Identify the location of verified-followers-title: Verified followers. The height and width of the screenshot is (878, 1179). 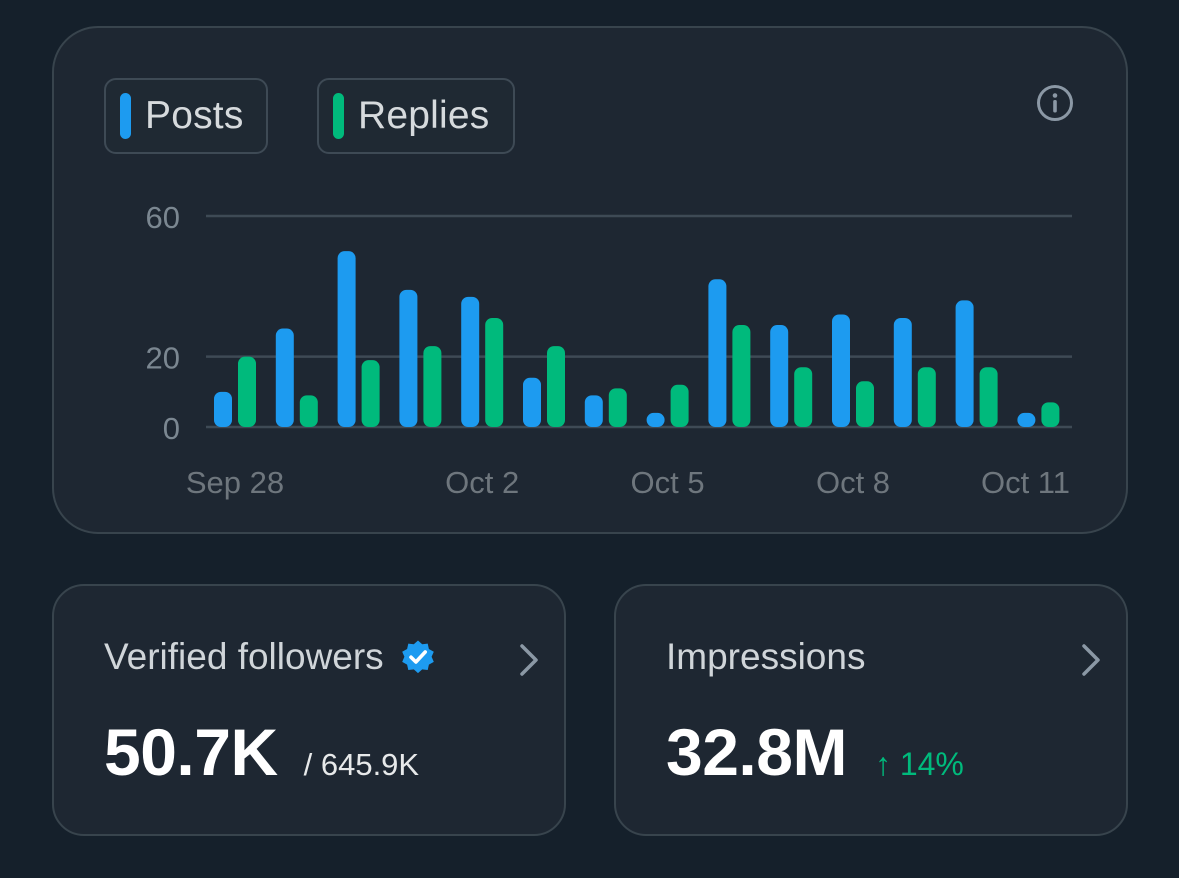
(244, 656).